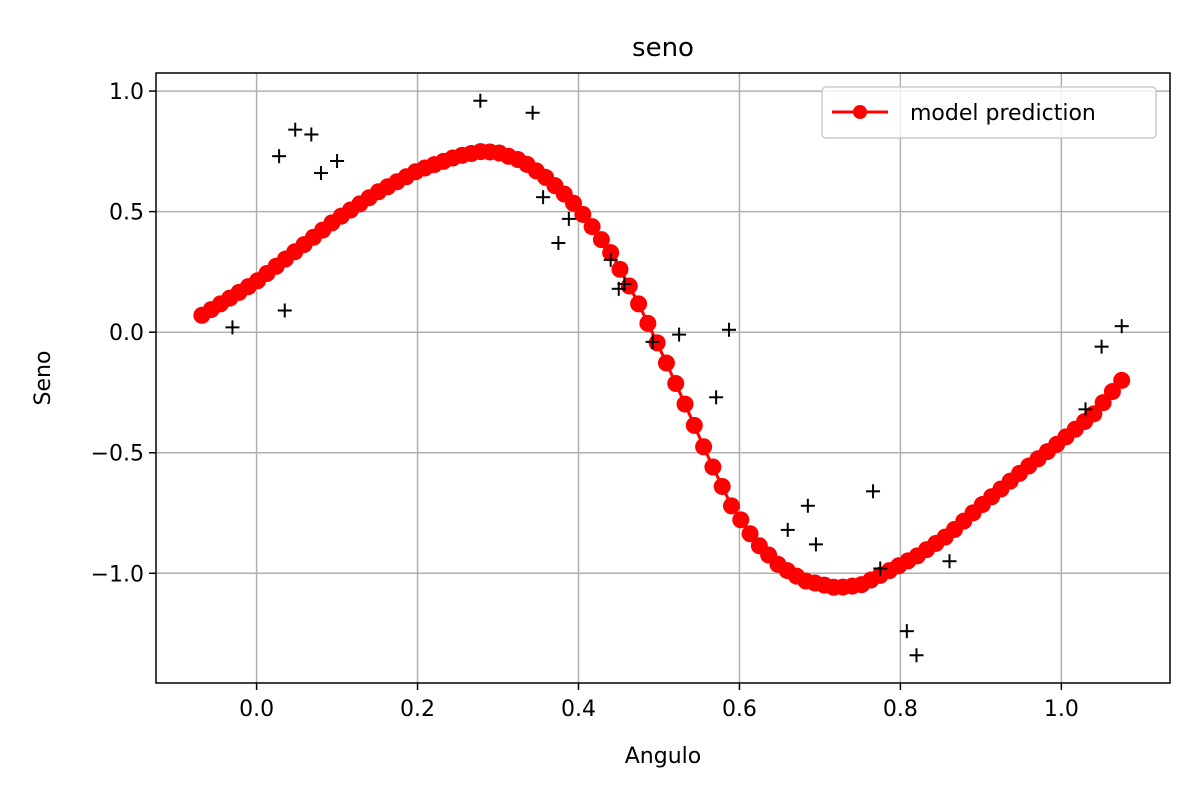 The height and width of the screenshot is (800, 1200). Describe the element at coordinates (117, 574) in the screenshot. I see `y-tick-label: −1.0` at that location.